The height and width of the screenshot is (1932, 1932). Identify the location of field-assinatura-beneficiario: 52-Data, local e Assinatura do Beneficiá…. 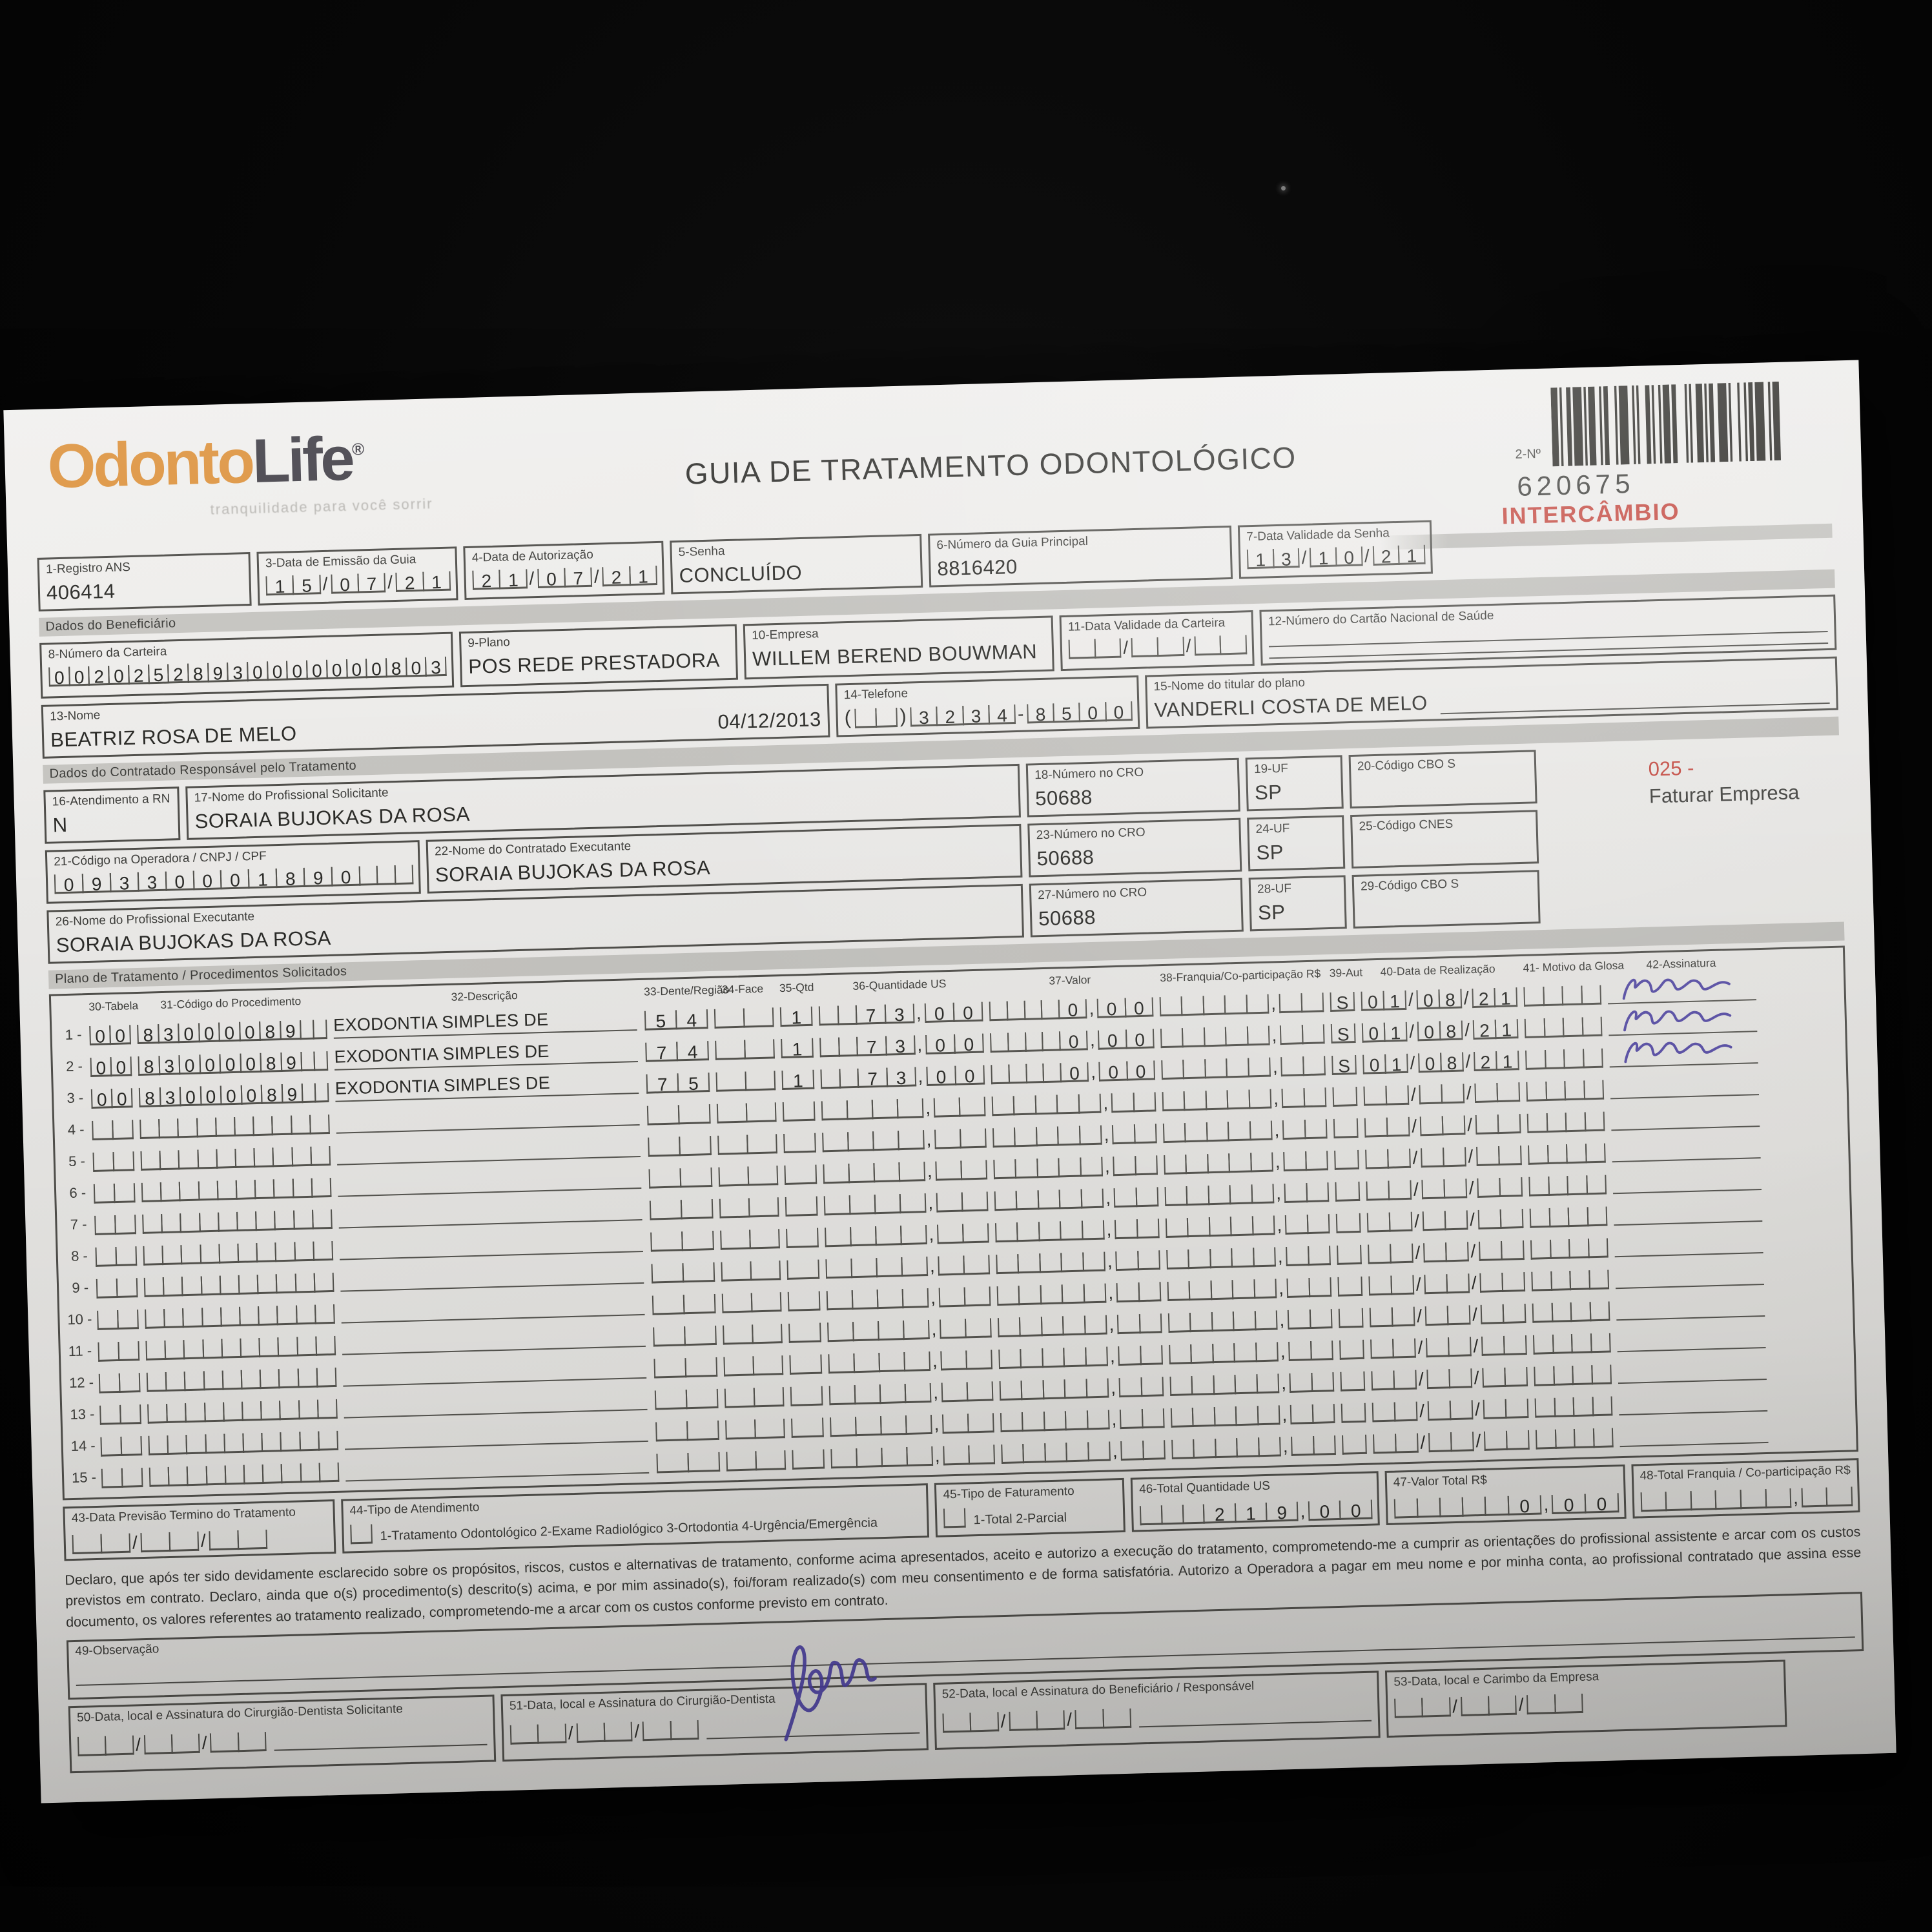
(1157, 1710).